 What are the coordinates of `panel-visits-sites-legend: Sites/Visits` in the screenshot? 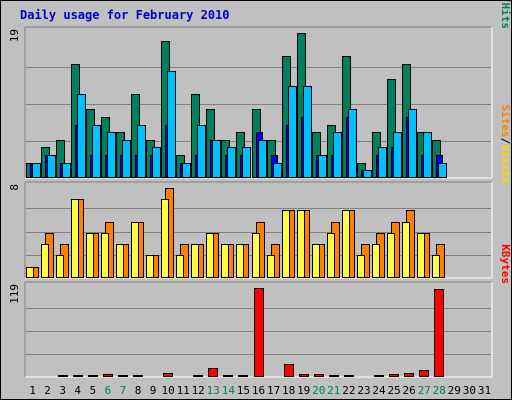 It's located at (505, 145).